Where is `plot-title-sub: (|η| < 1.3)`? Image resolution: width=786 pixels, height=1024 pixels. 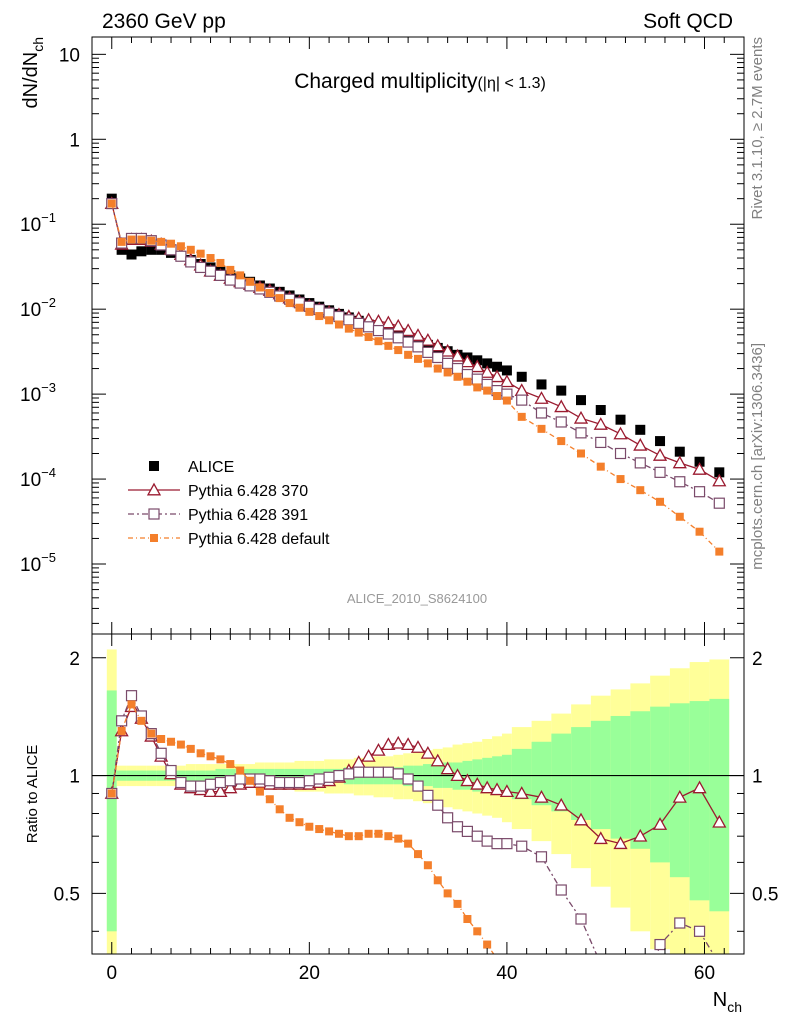 plot-title-sub: (|η| < 1.3) is located at coordinates (511, 83).